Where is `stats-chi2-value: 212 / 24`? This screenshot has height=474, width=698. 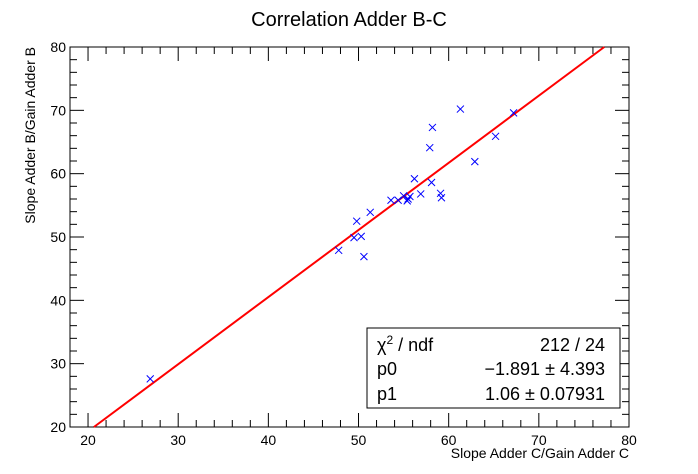
stats-chi2-value: 212 / 24 is located at coordinates (572, 345).